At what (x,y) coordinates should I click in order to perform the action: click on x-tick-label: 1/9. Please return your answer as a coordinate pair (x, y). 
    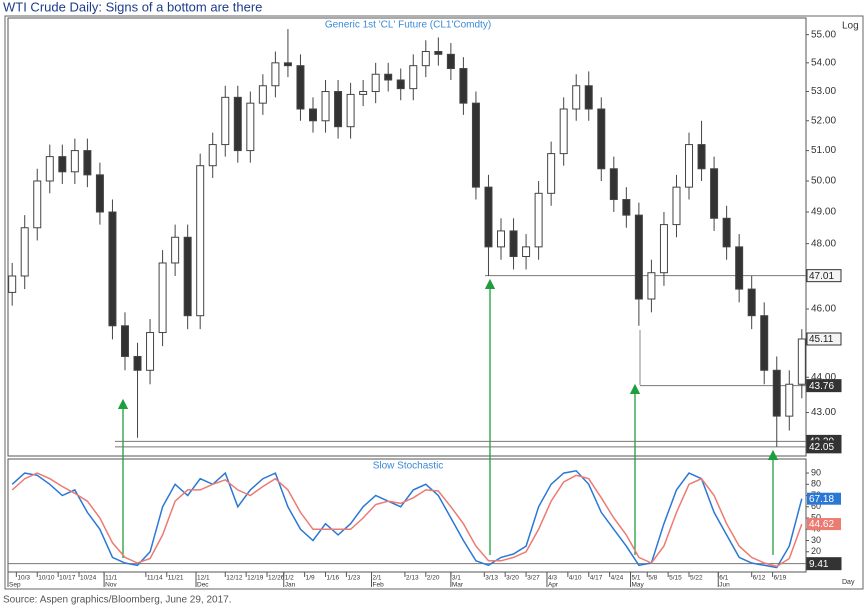
    Looking at the image, I should click on (310, 578).